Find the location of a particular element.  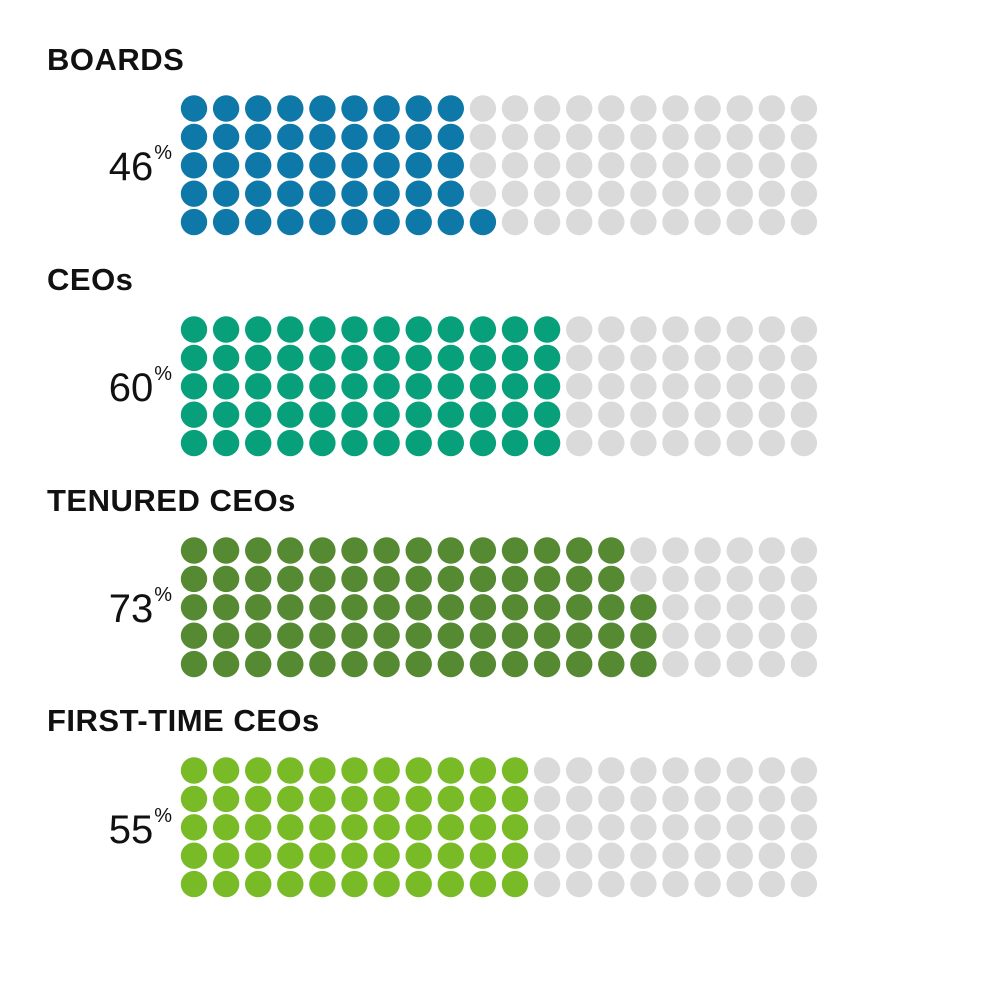

tenured-ceos-percent-label: 73% is located at coordinates (140, 607).